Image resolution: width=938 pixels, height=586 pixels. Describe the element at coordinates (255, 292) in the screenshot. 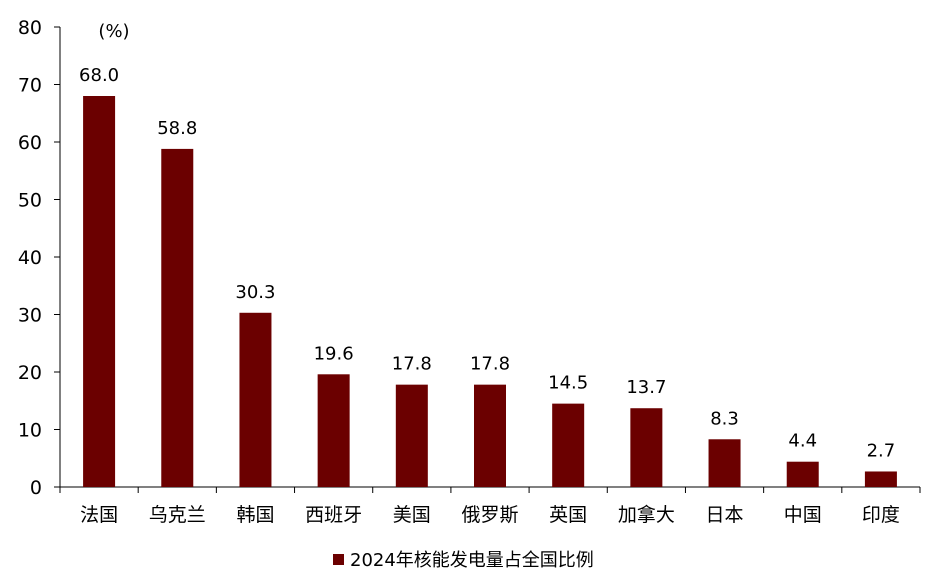

I see `data-label: 30.3` at that location.